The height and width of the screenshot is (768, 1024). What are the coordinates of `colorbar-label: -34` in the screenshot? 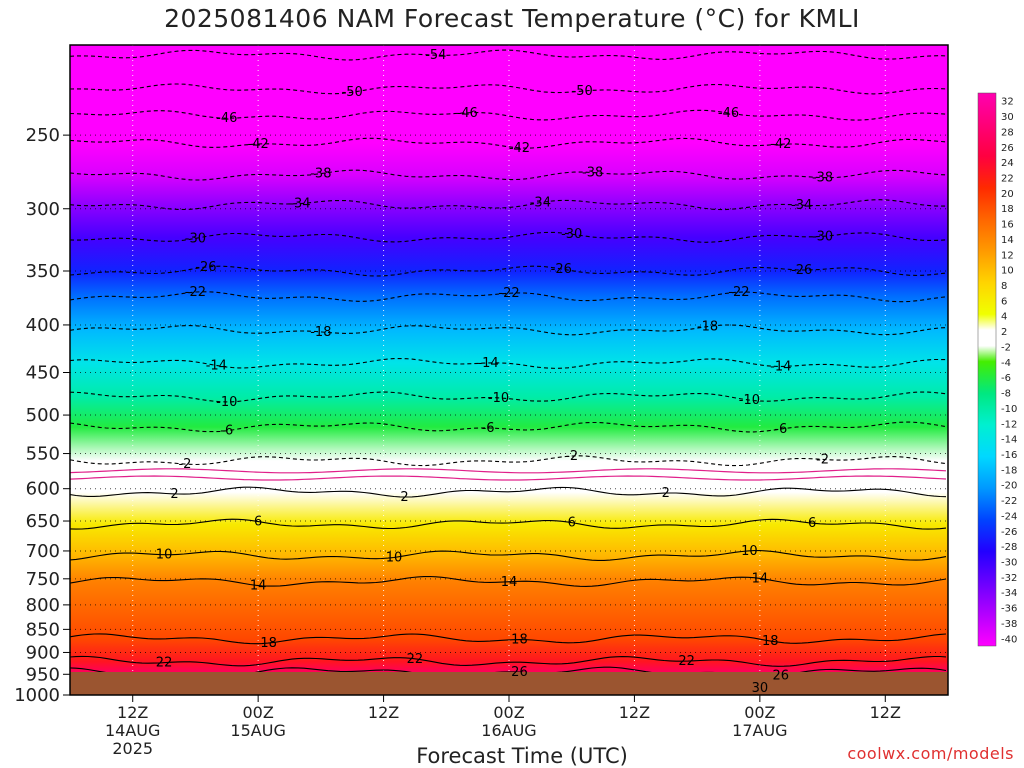 It's located at (1009, 593).